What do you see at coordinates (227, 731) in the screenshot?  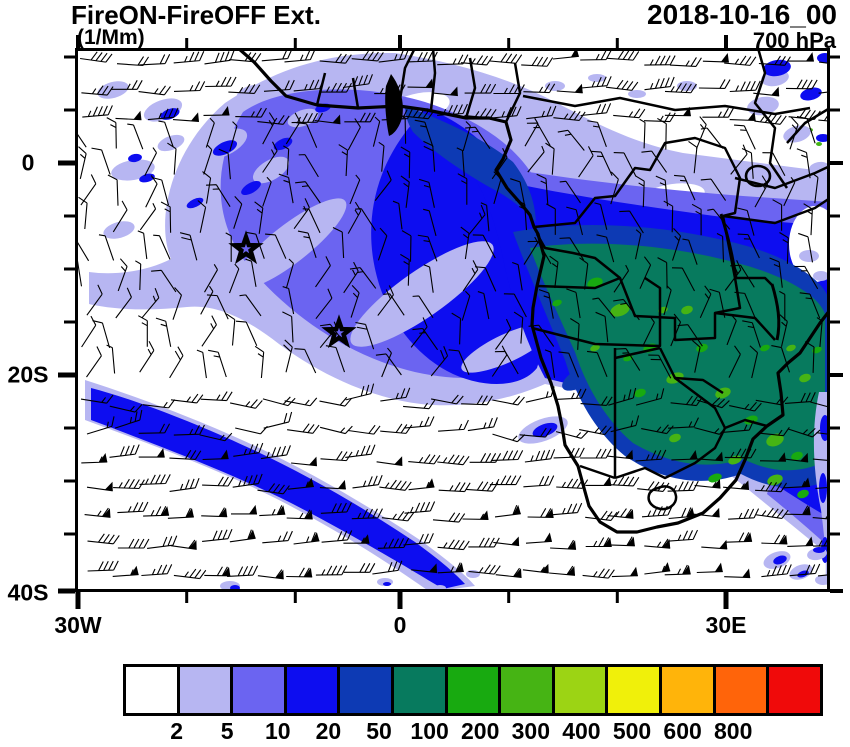 I see `colorbar-label: 5` at bounding box center [227, 731].